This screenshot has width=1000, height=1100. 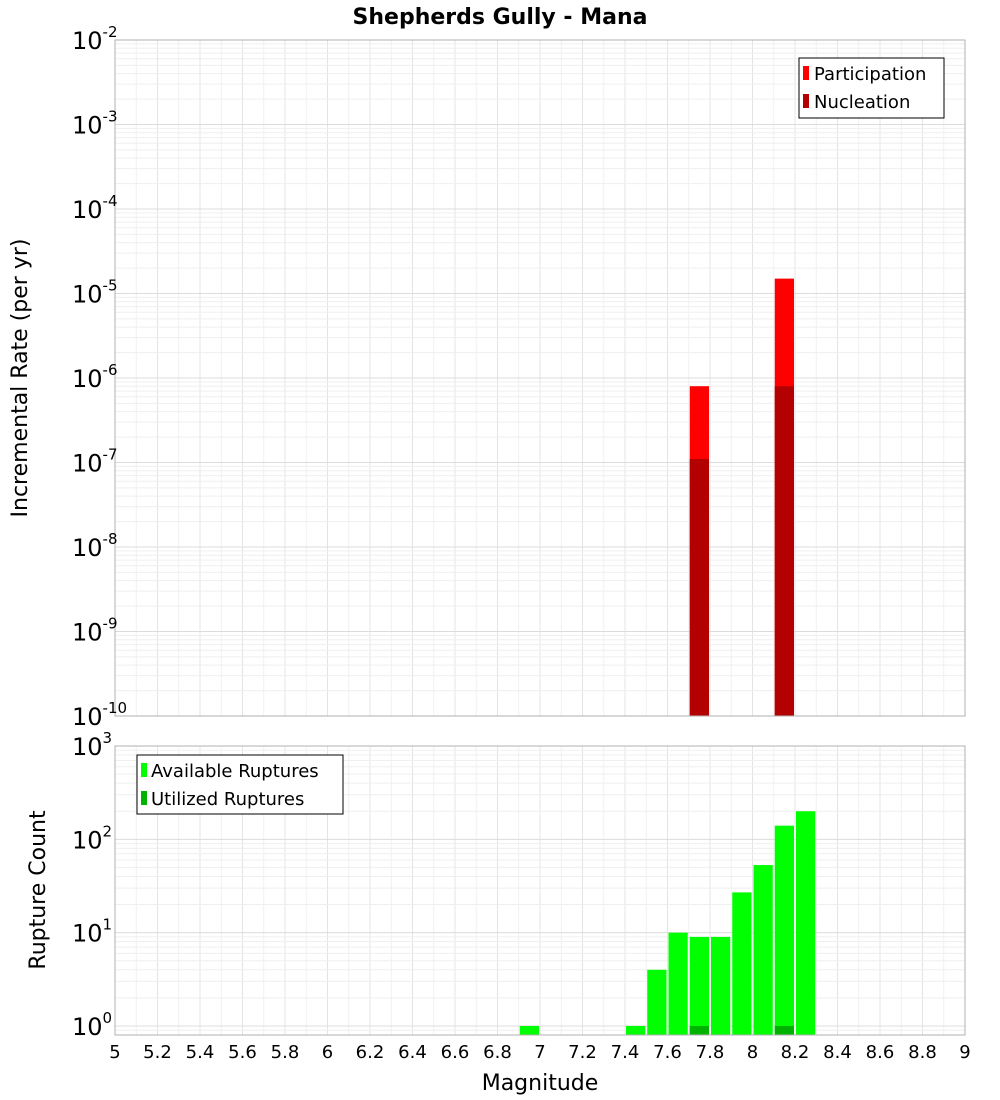 I want to click on x-tick-label: 6.2, so click(x=370, y=1052).